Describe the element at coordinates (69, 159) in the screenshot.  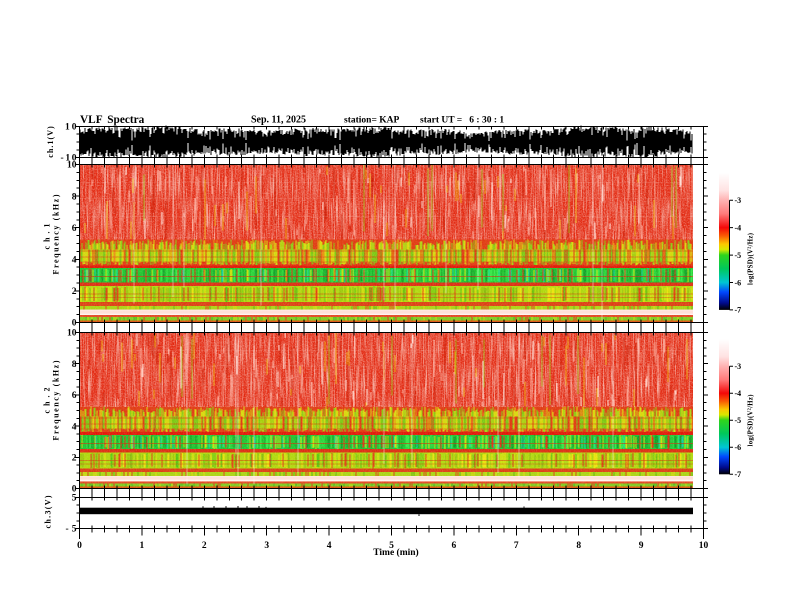
I see `svg-text: -10` at that location.